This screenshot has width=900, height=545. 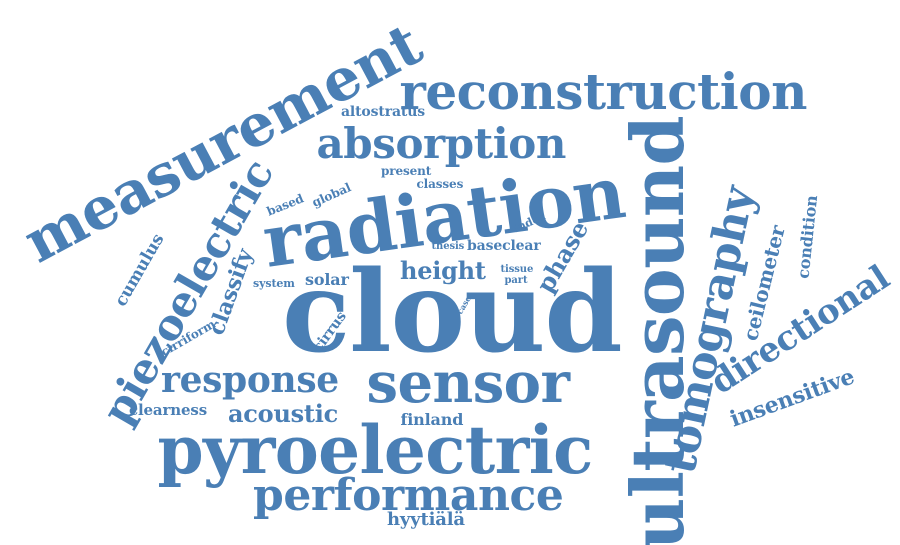 I want to click on word-part: part, so click(x=516, y=280).